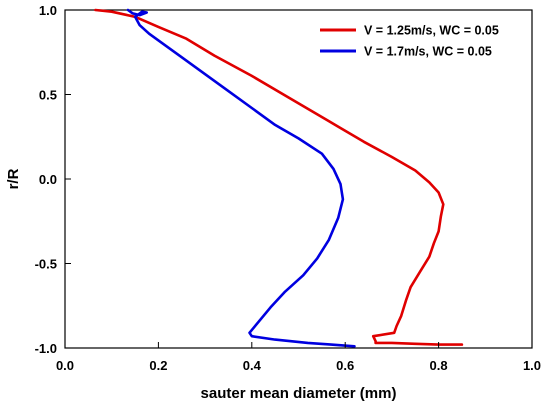 This screenshot has height=408, width=550. What do you see at coordinates (299, 393) in the screenshot?
I see `x-axis-label: sauter mean diameter (mm)` at bounding box center [299, 393].